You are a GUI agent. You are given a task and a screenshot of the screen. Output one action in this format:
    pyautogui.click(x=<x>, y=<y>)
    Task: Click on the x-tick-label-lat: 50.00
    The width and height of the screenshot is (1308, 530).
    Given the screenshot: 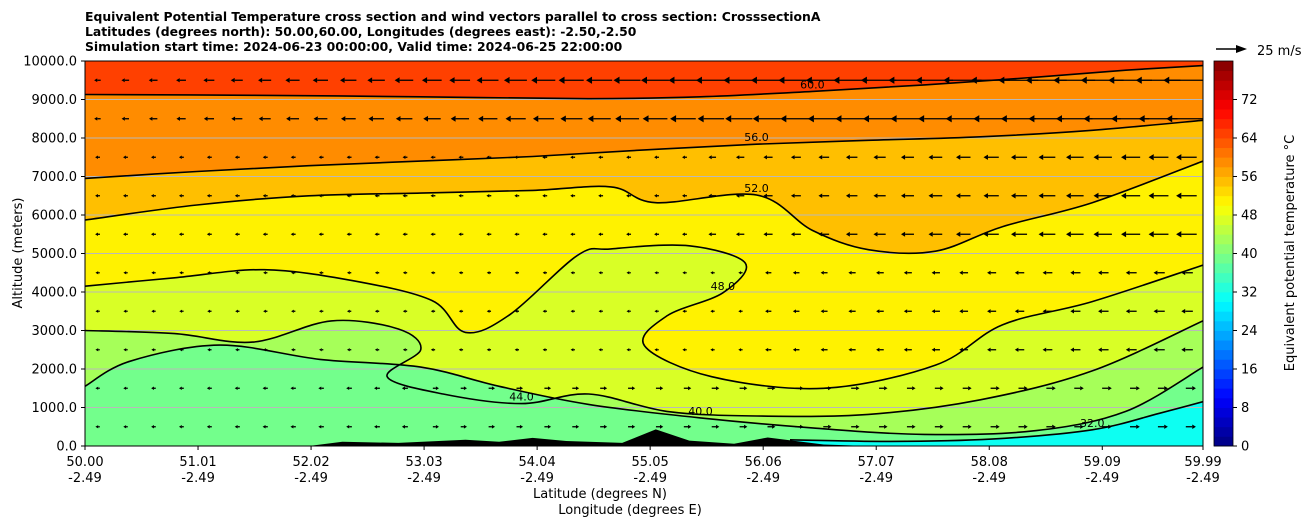 What is the action you would take?
    pyautogui.click(x=84, y=462)
    